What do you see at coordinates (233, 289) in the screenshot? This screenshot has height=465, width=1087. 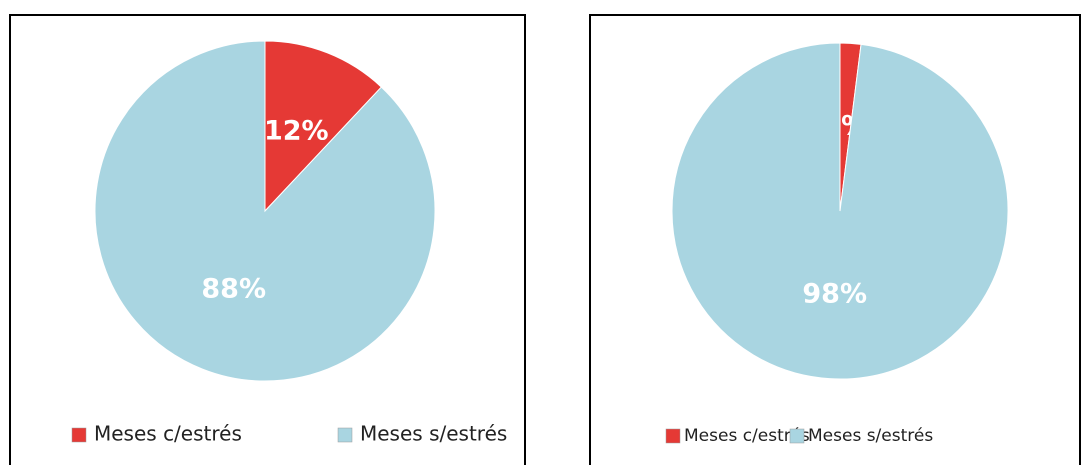 I see `data-label: 88%` at bounding box center [233, 289].